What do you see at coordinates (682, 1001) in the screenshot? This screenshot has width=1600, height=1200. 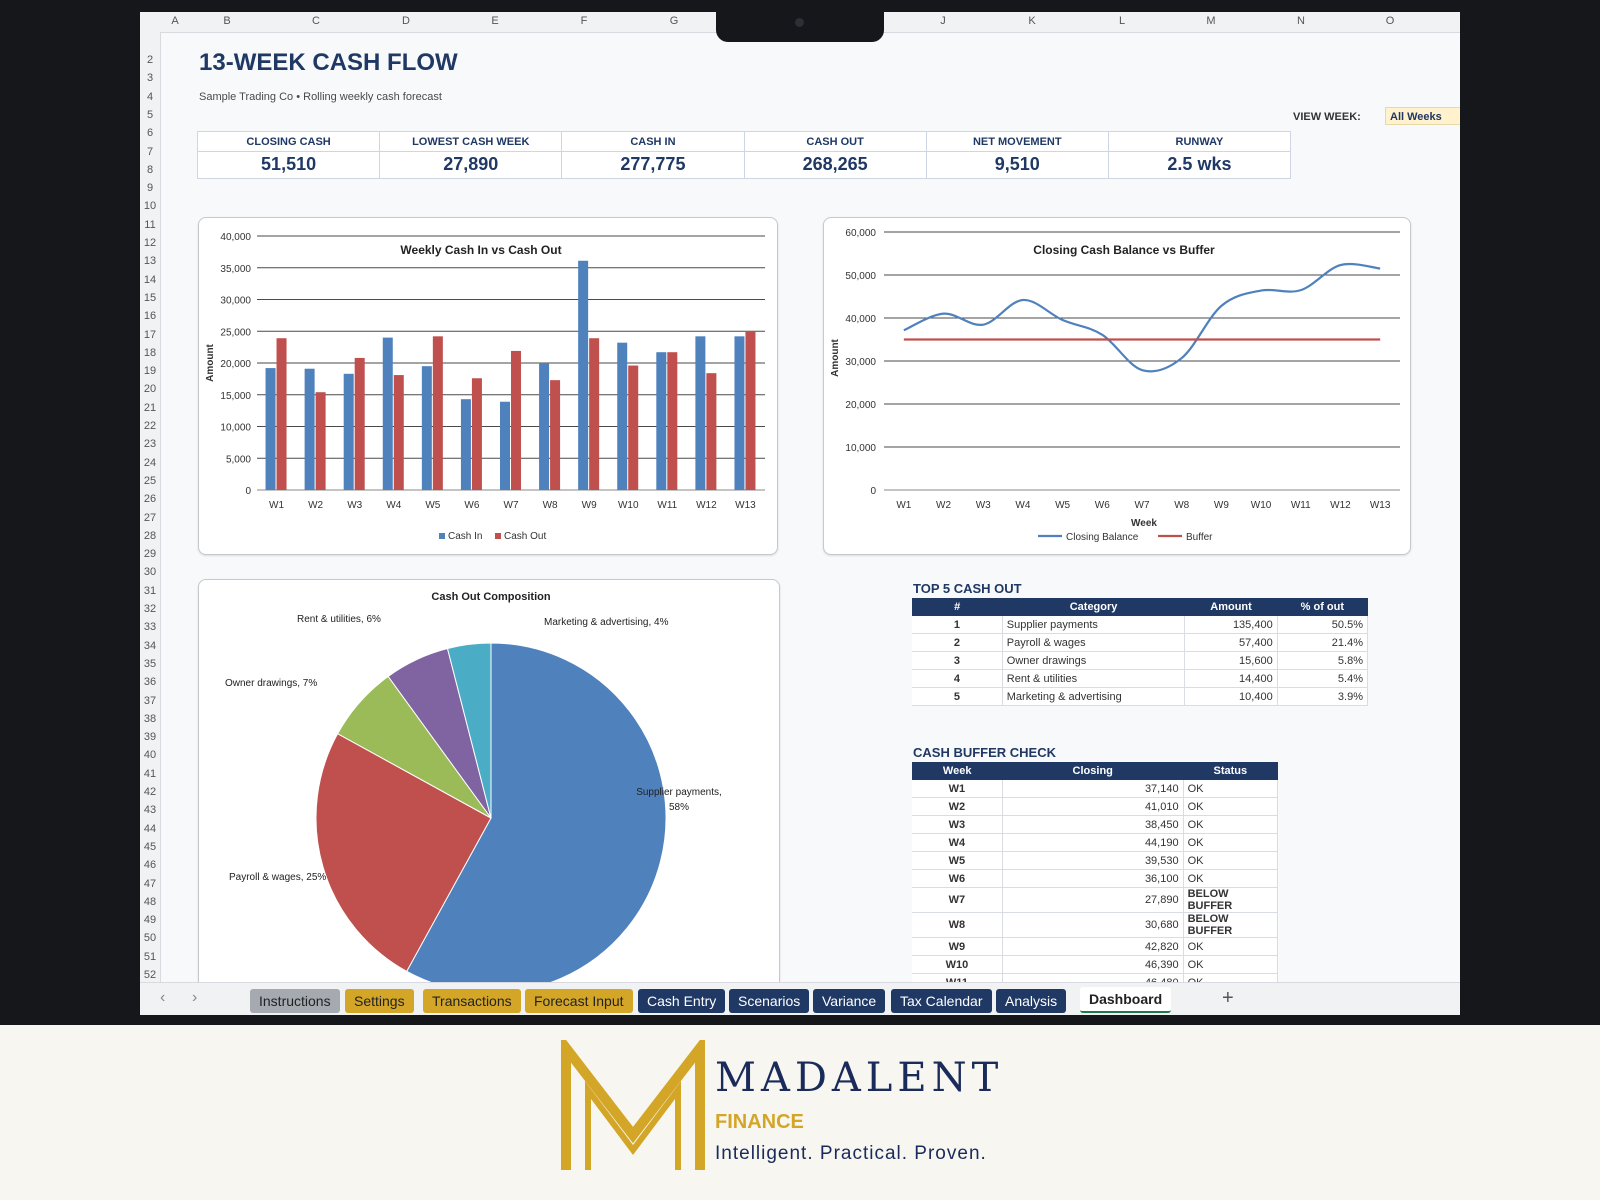 I see `sheet-tab: Cash Entry` at bounding box center [682, 1001].